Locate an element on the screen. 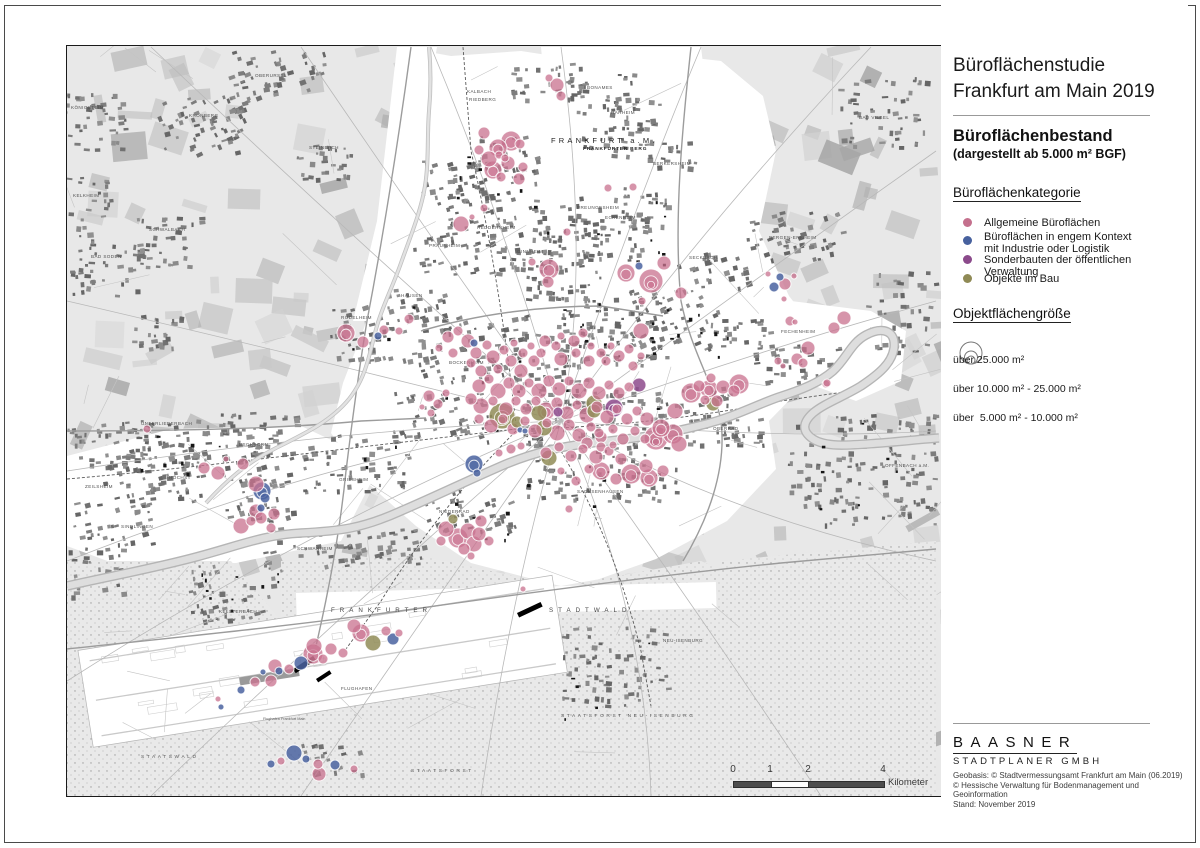 This screenshot has height=848, width=1200. svg-text: ECKENHEIM is located at coordinates (620, 217).